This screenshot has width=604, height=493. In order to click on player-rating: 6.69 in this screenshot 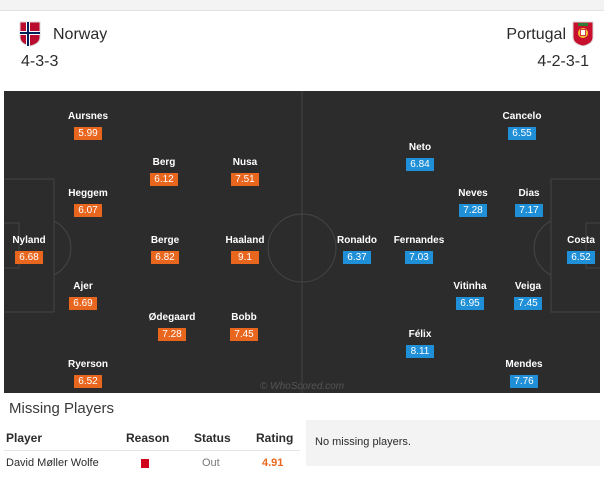, I will do `click(83, 303)`.